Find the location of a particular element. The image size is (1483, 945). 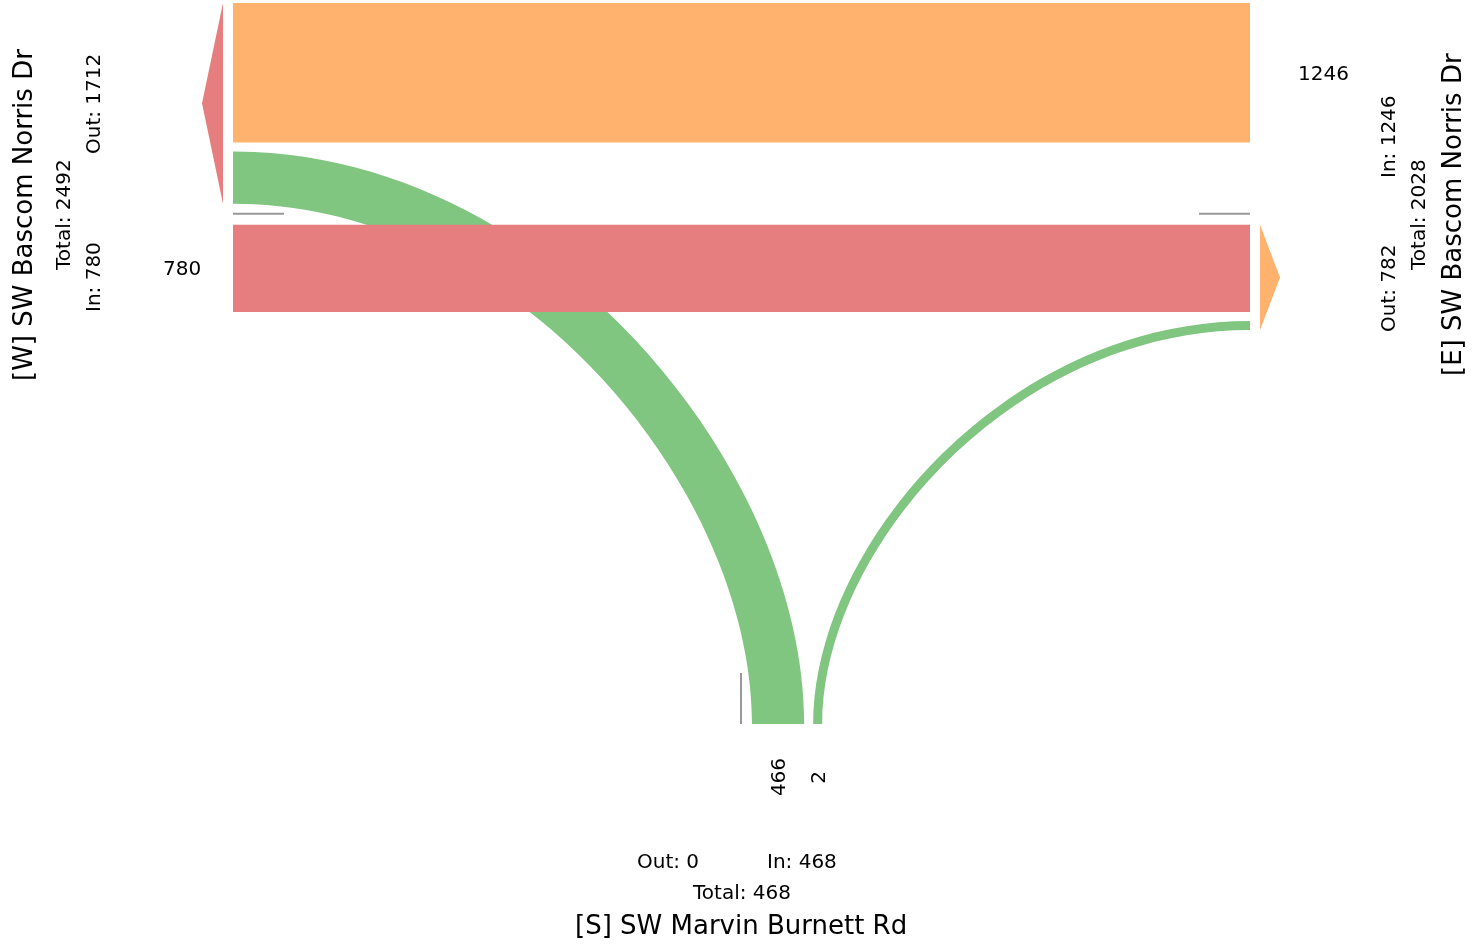

data-label: 780 is located at coordinates (182, 268).